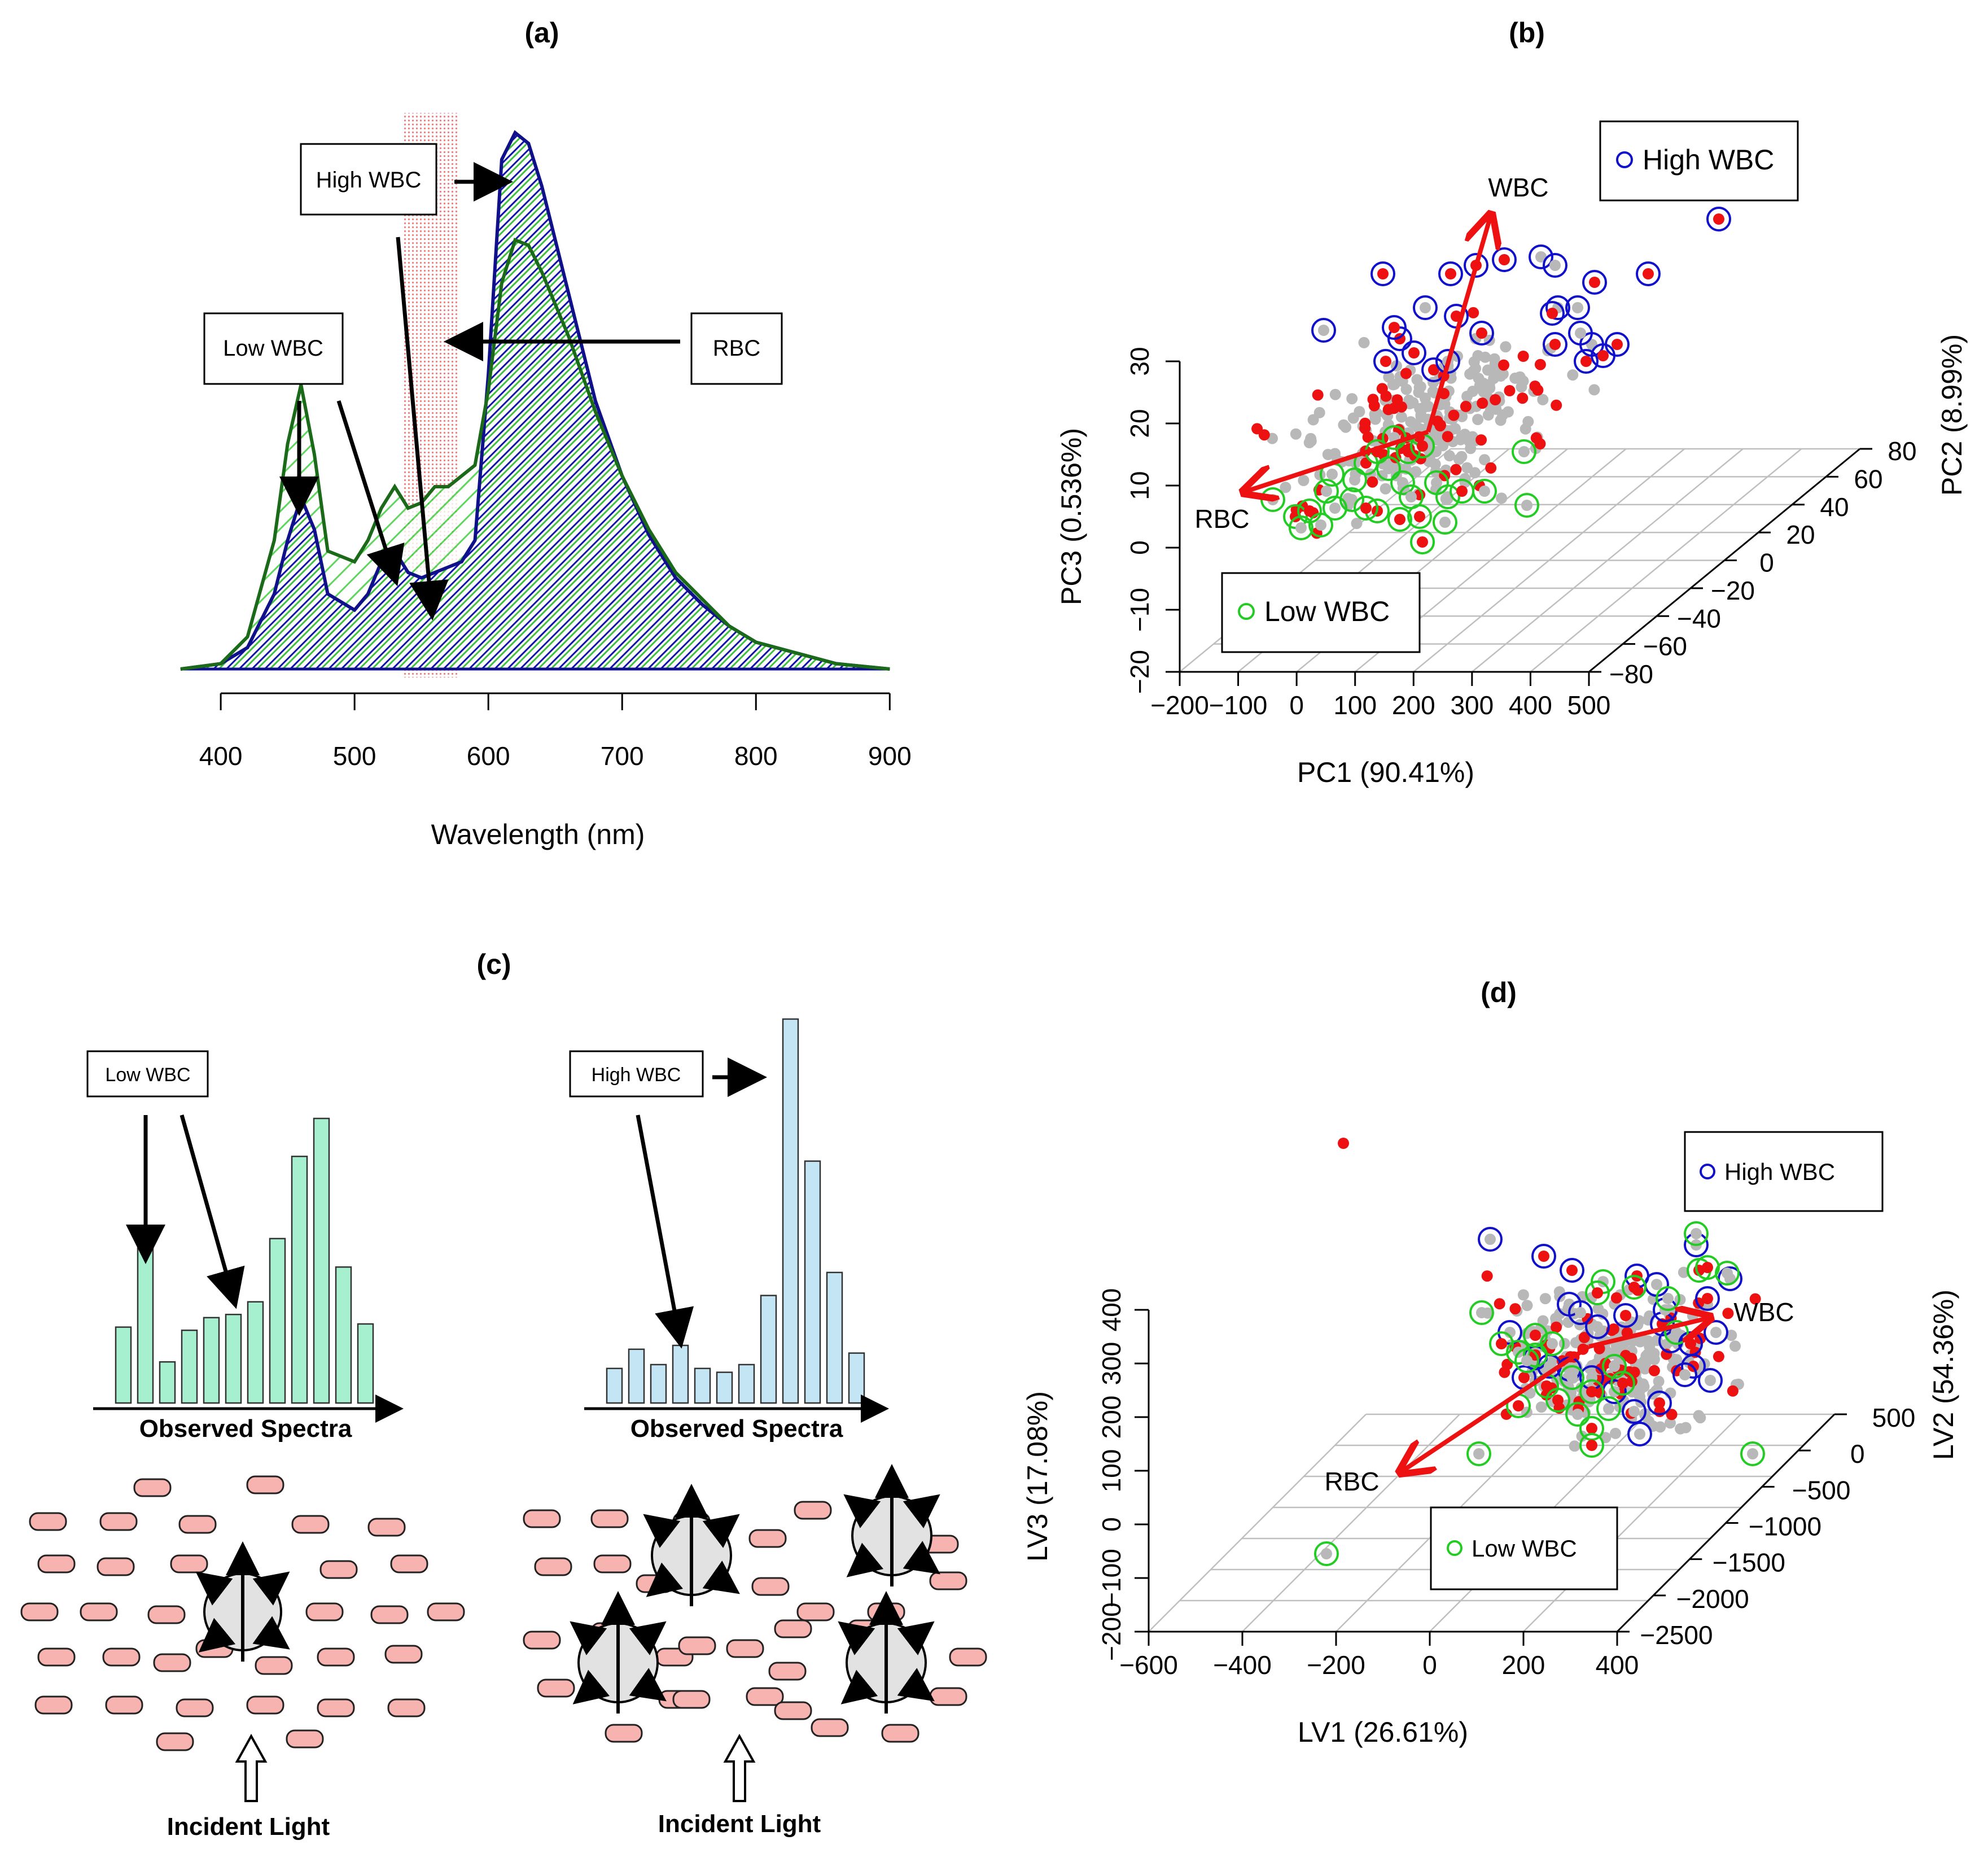 The height and width of the screenshot is (1862, 1988). I want to click on panel-b-ylabel: PC3 (0.536%), so click(1071, 516).